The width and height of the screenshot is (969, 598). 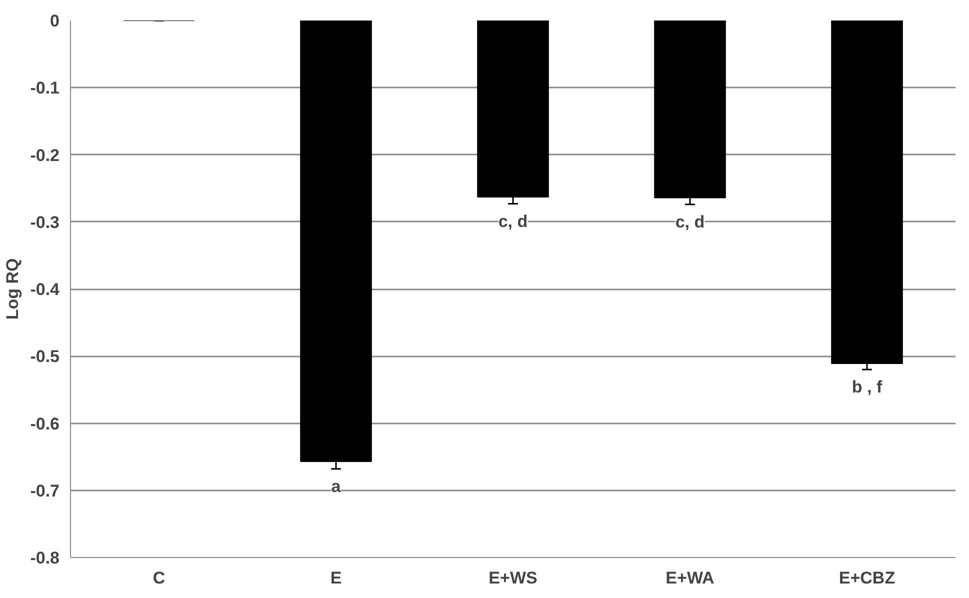 What do you see at coordinates (159, 578) in the screenshot?
I see `x-tick-label: C` at bounding box center [159, 578].